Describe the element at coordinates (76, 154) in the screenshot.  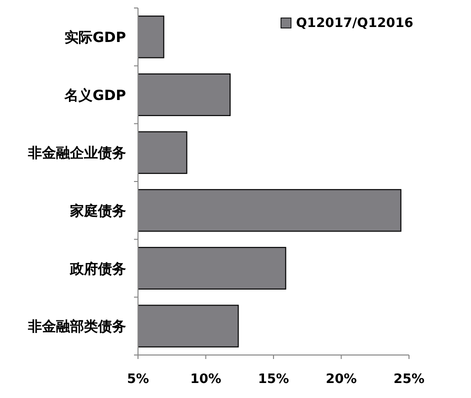
I see `y-tick-label: 非金融企业债务` at that location.